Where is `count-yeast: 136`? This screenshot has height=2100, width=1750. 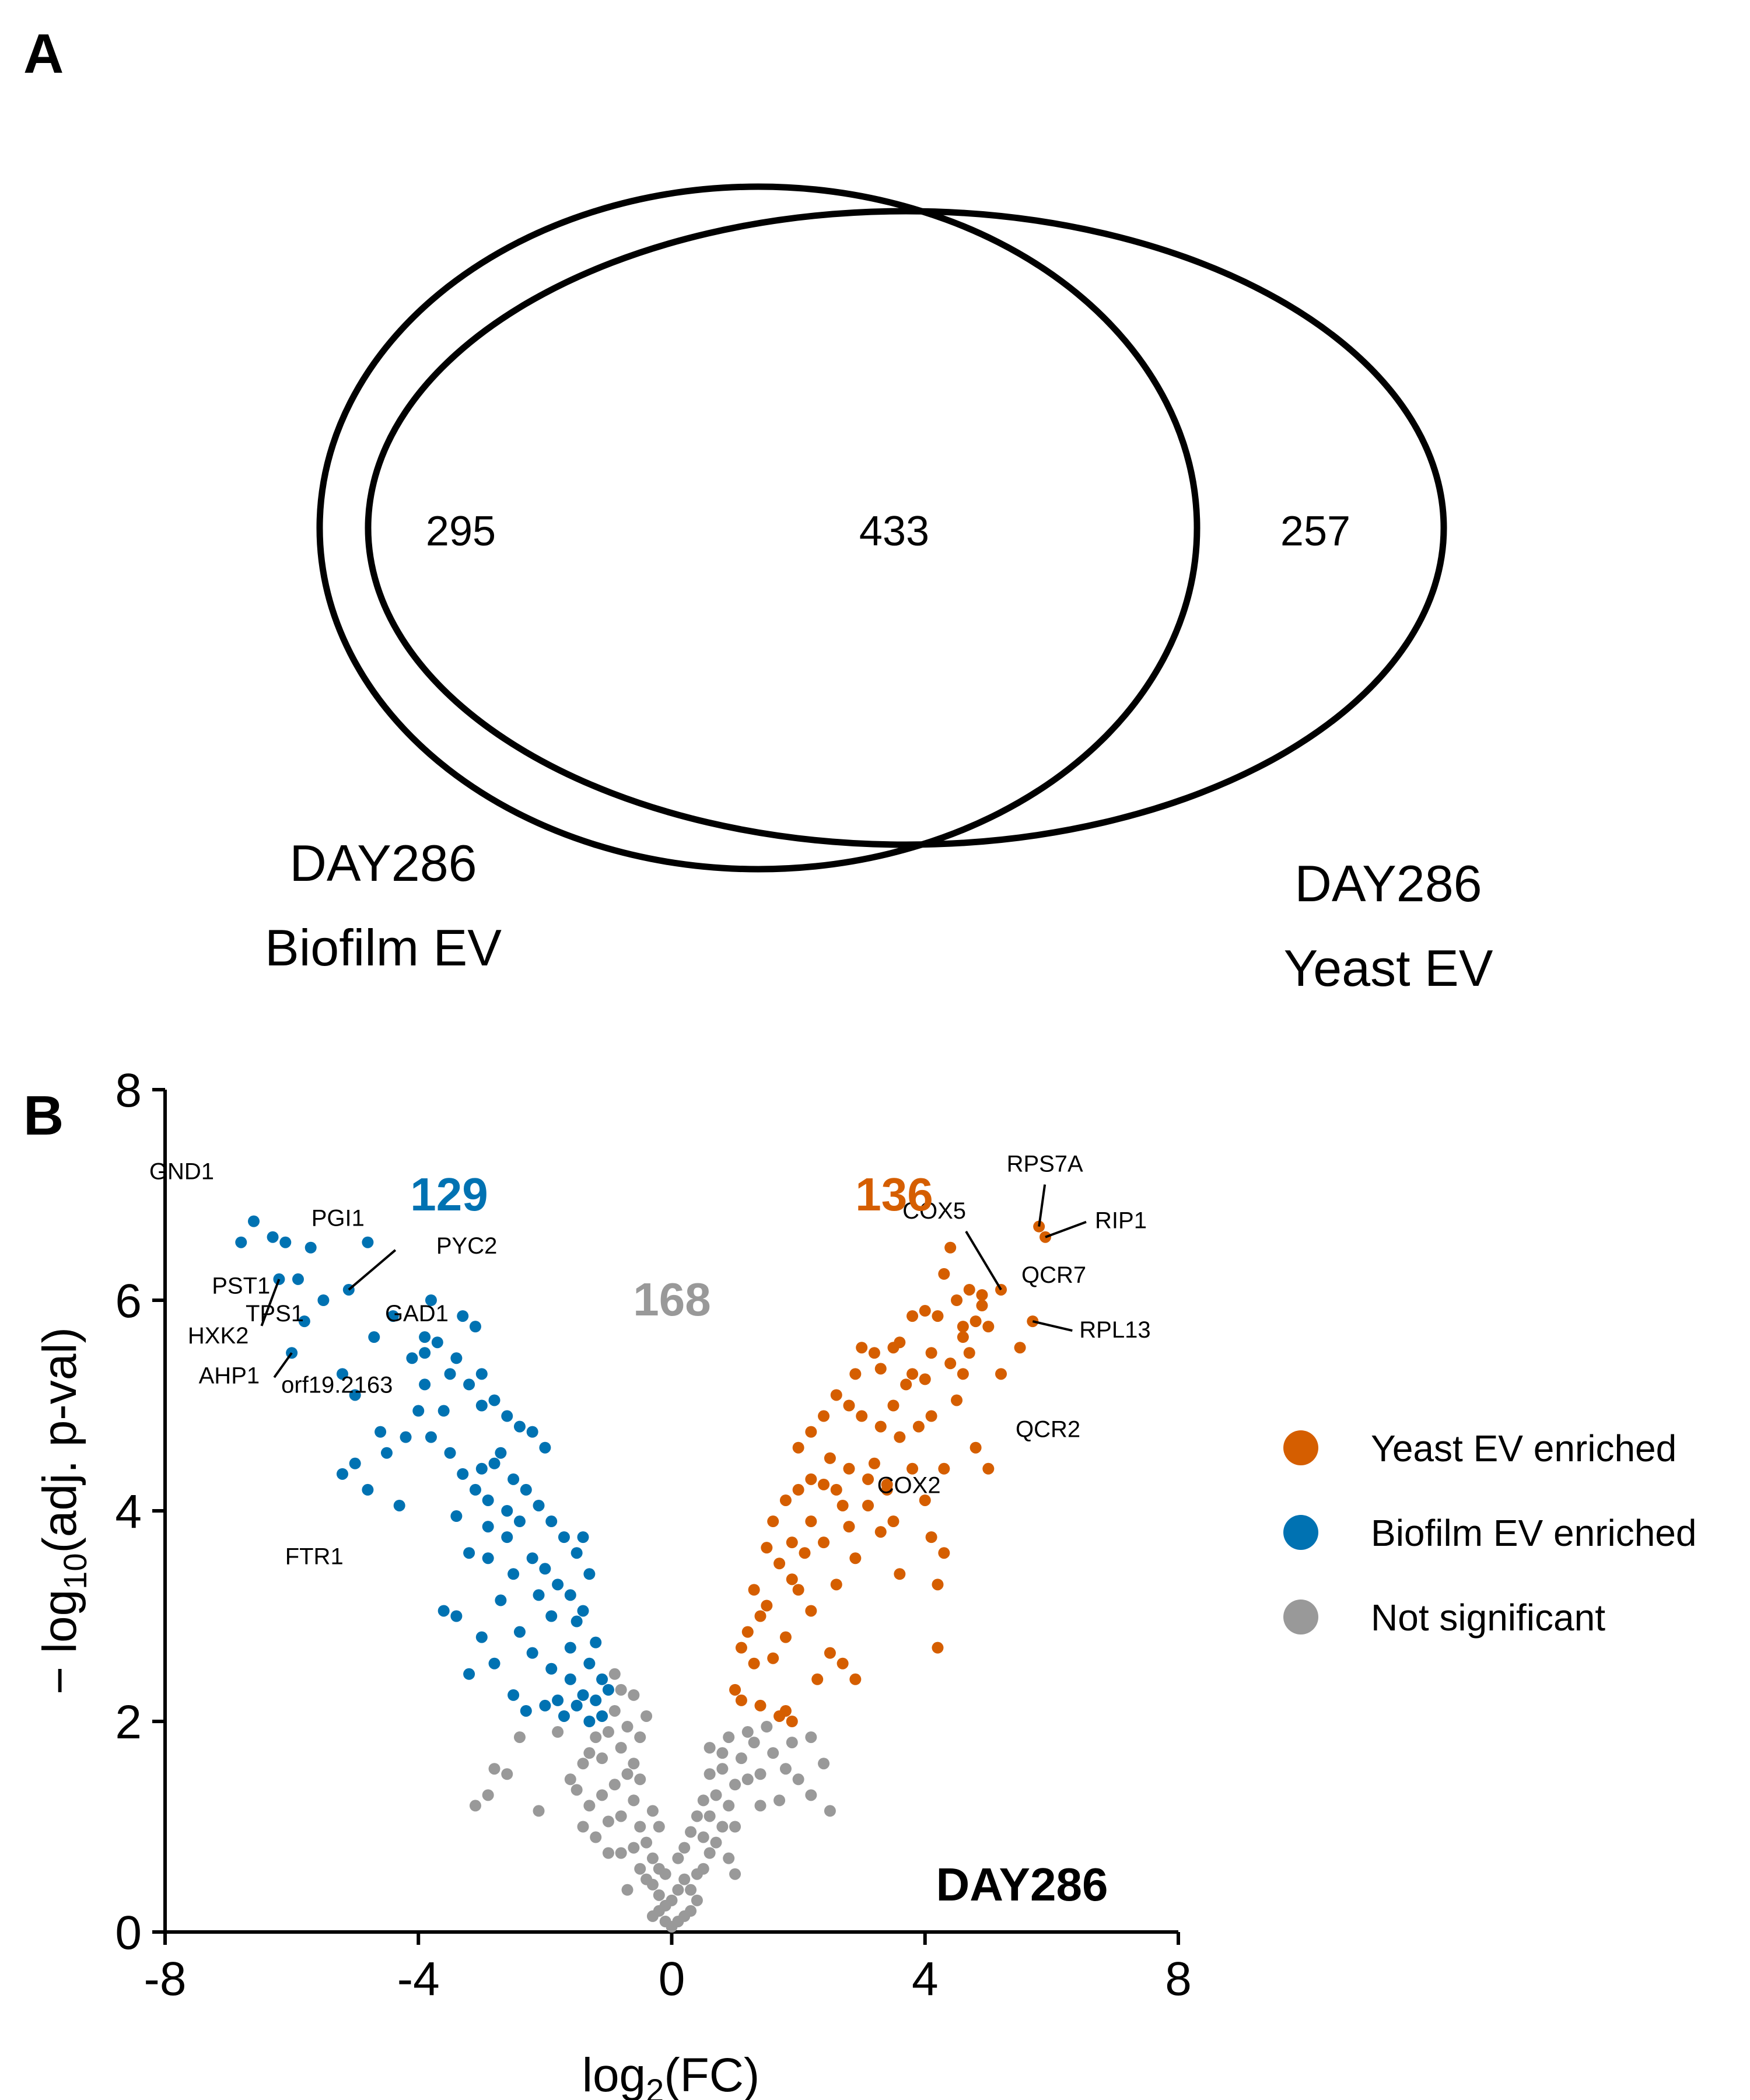 count-yeast: 136 is located at coordinates (894, 1194).